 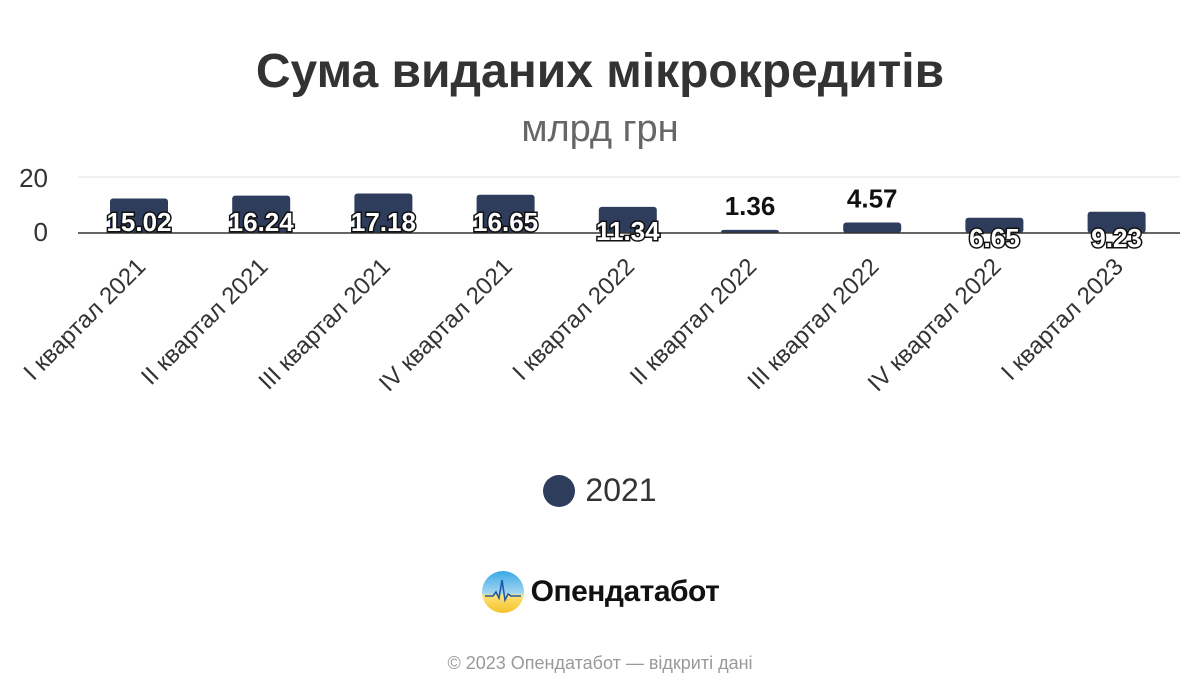 What do you see at coordinates (33, 178) in the screenshot?
I see `y-tick-20: 20` at bounding box center [33, 178].